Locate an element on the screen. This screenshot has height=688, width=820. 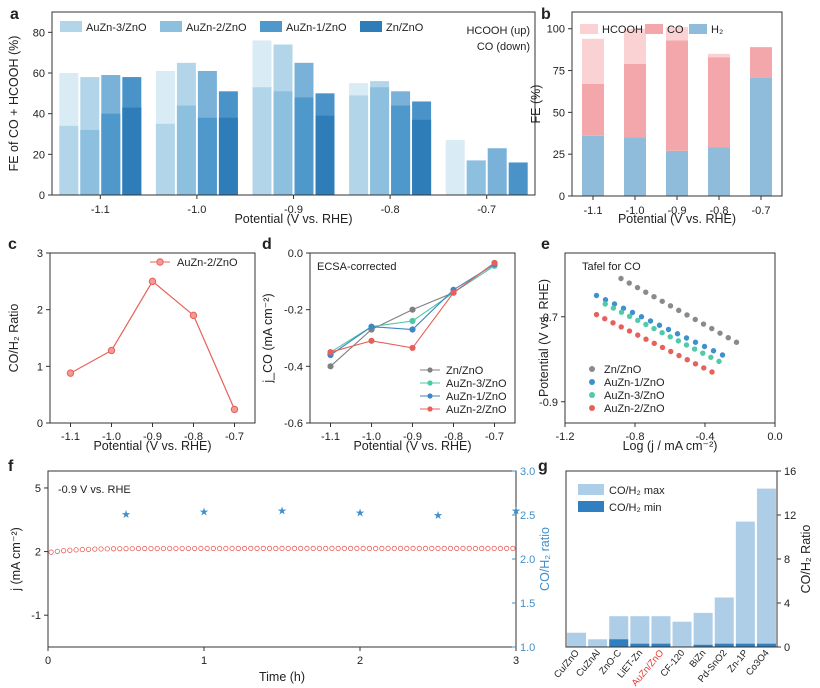
d-point is located at coordinates (412, 309).